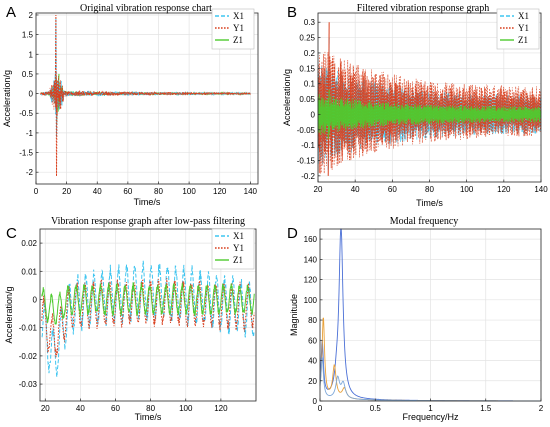  Describe the element at coordinates (146, 8) in the screenshot. I see `chart-title: Original vibration response chart` at that location.